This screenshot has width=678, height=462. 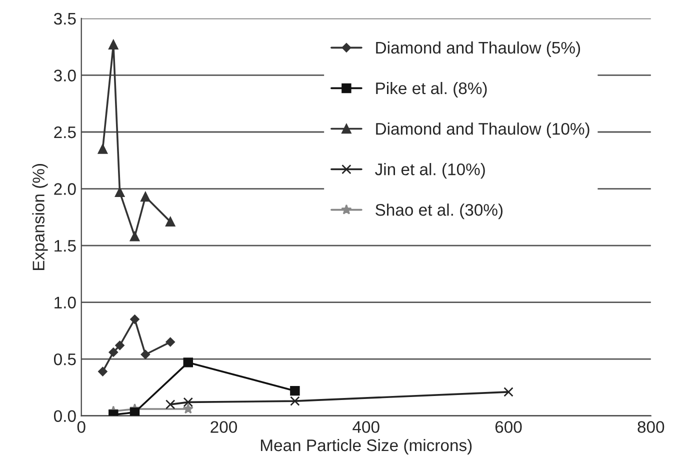 I want to click on x-axis-title: Mean Particle Size (microns), so click(x=366, y=446).